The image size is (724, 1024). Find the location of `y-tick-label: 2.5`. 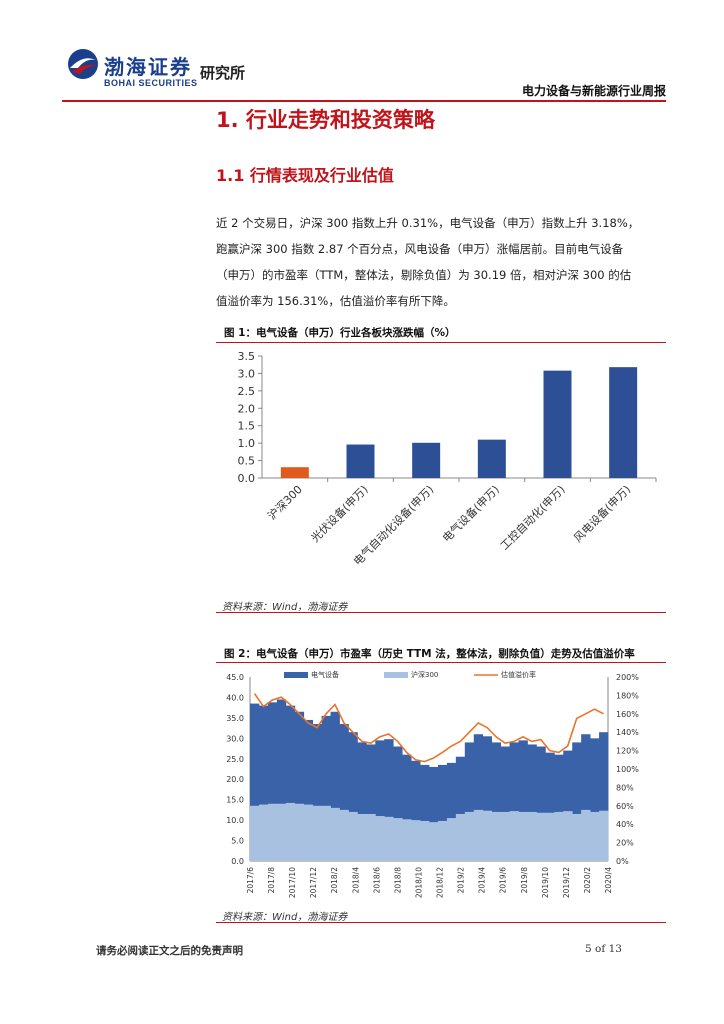

y-tick-label: 2.5 is located at coordinates (247, 391).